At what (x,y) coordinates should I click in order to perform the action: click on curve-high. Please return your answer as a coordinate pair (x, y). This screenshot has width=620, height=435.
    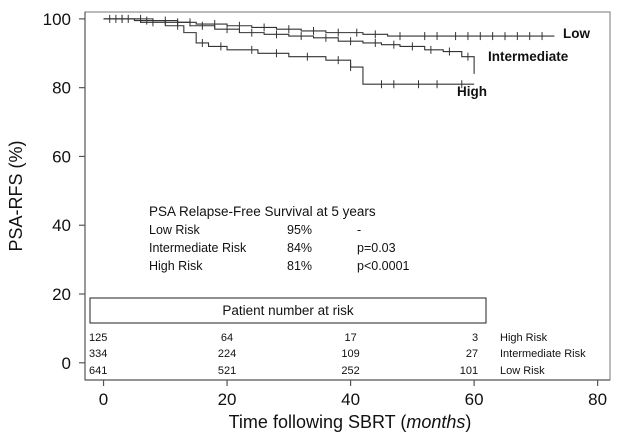
    Looking at the image, I should click on (289, 51).